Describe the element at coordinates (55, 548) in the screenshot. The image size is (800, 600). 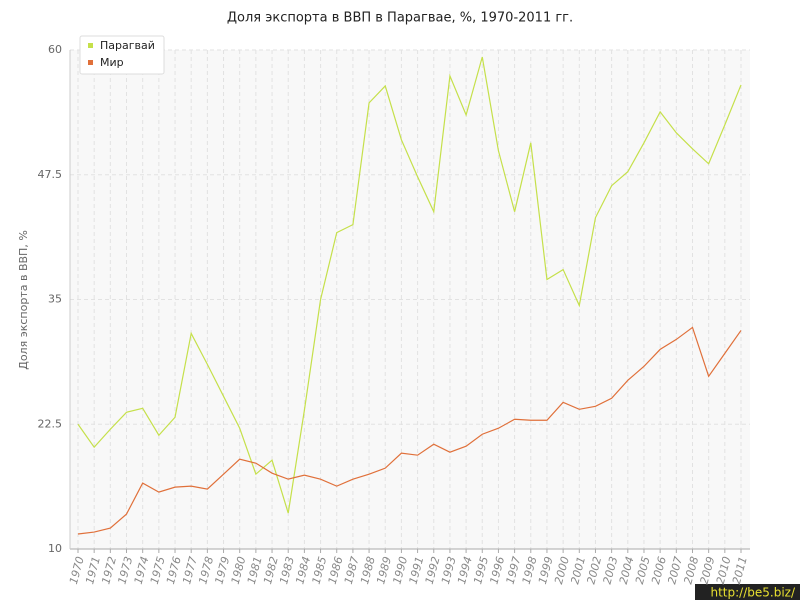
I see `y-tick-label: 10` at that location.